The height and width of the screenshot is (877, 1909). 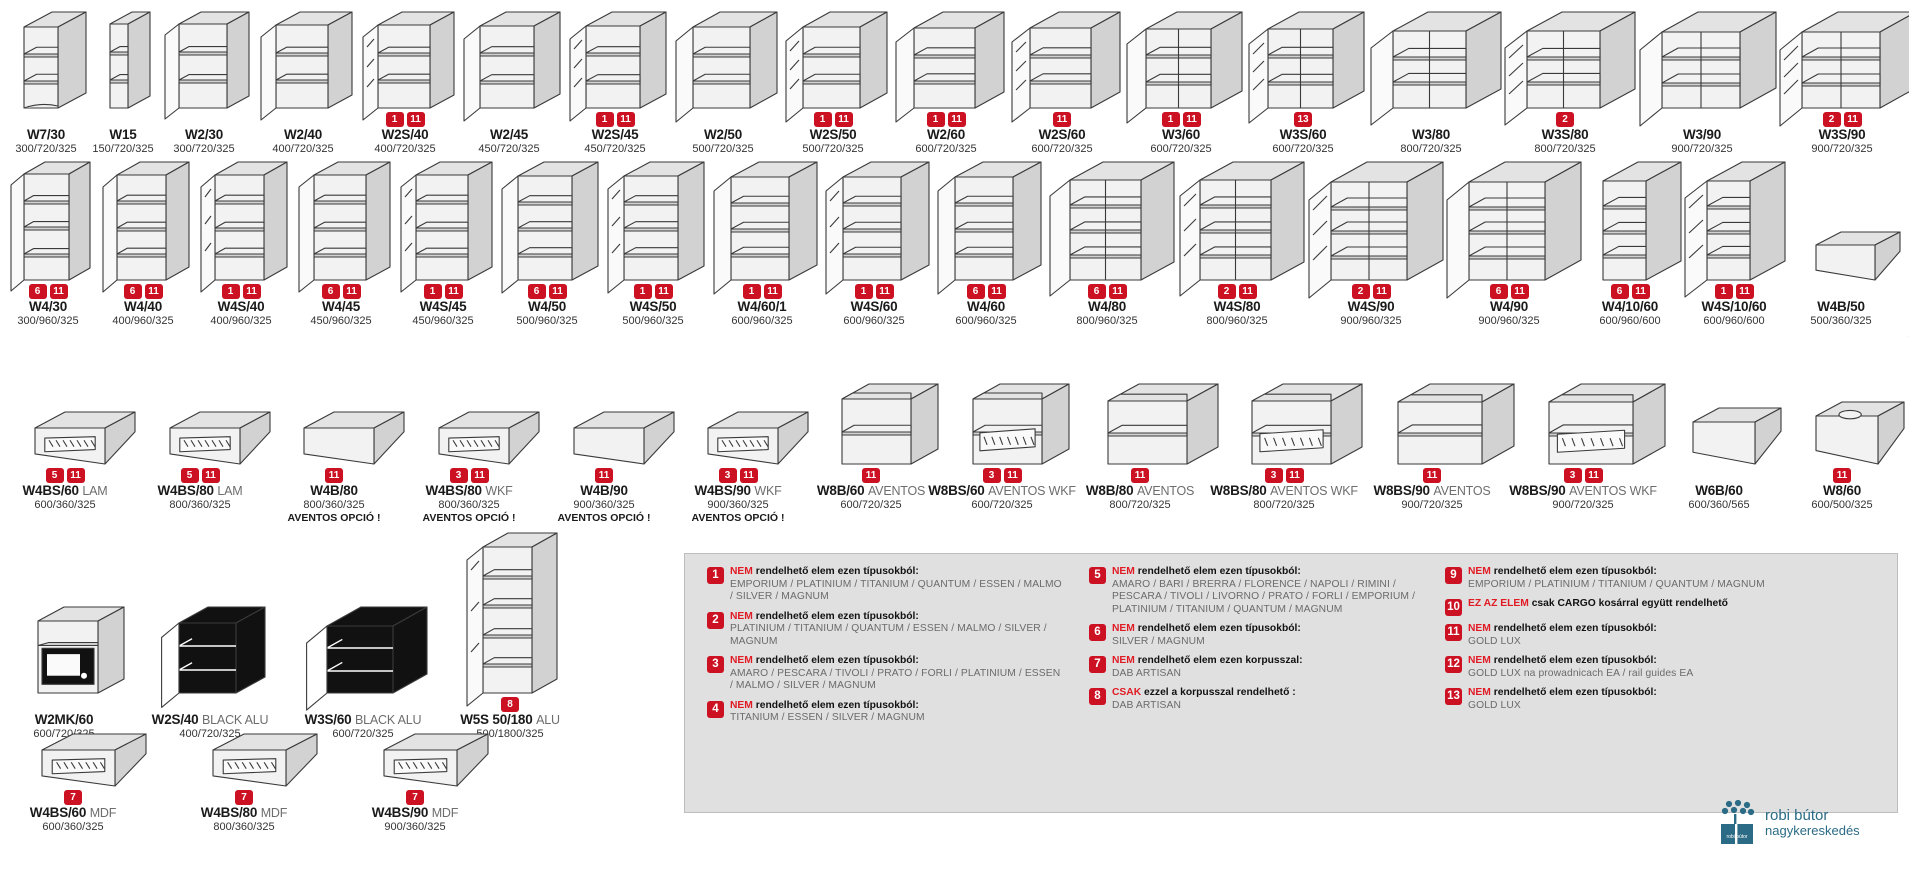 I want to click on cabinet-item: 8 W5S 50/180 ALU 500/1800/325, so click(x=510, y=636).